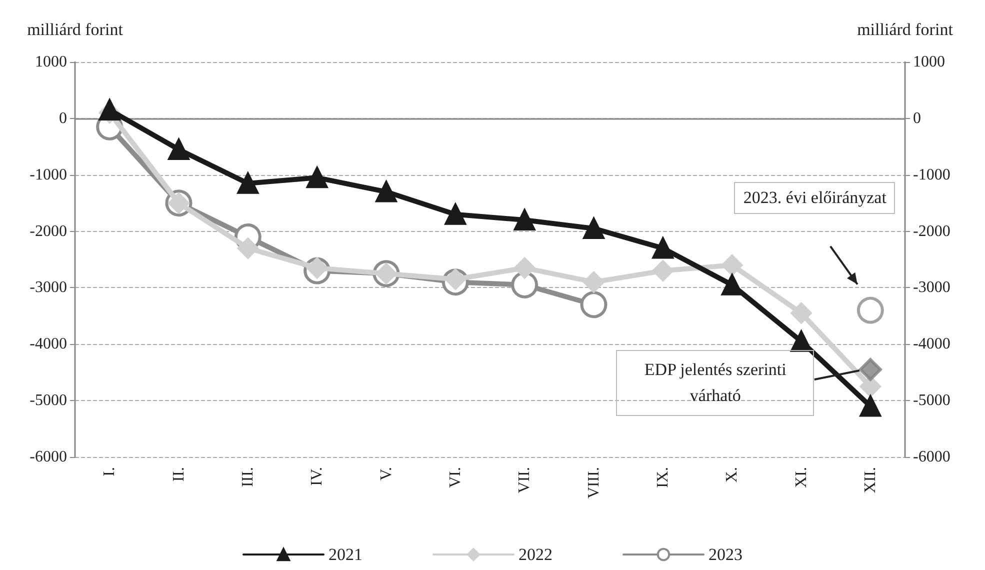  I want to click on x-tick-label: VII., so click(525, 480).